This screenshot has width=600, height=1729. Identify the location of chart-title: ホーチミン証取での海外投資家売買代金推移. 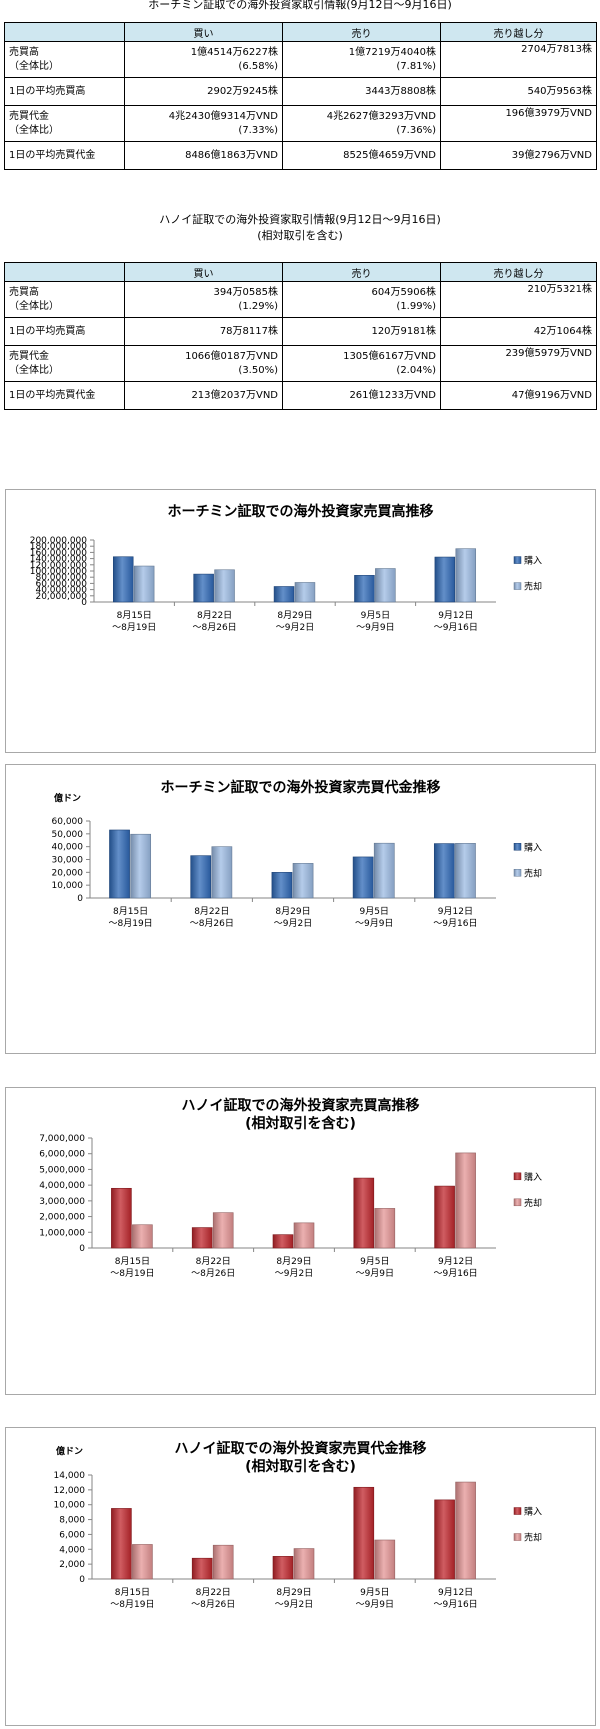
(300, 788).